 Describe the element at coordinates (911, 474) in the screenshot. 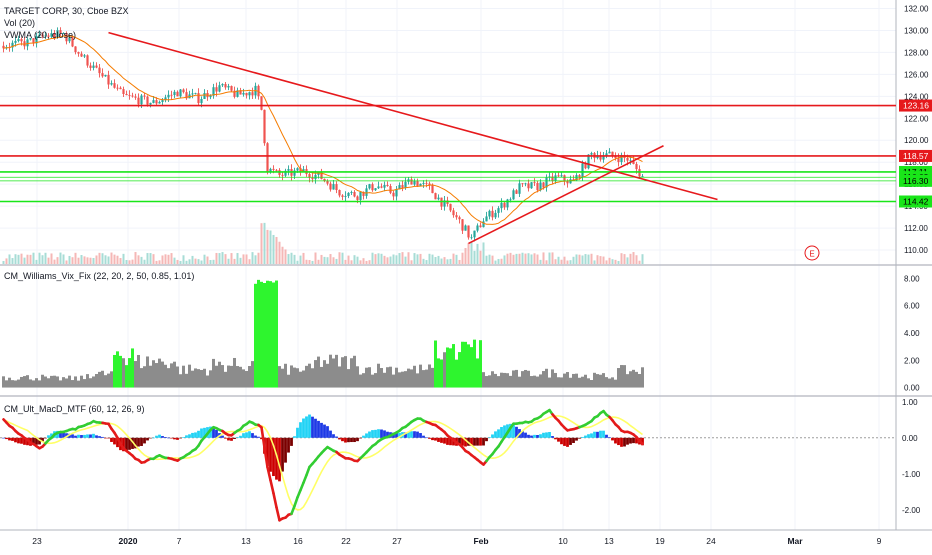

I see `macd-tick-label: -1.00` at that location.